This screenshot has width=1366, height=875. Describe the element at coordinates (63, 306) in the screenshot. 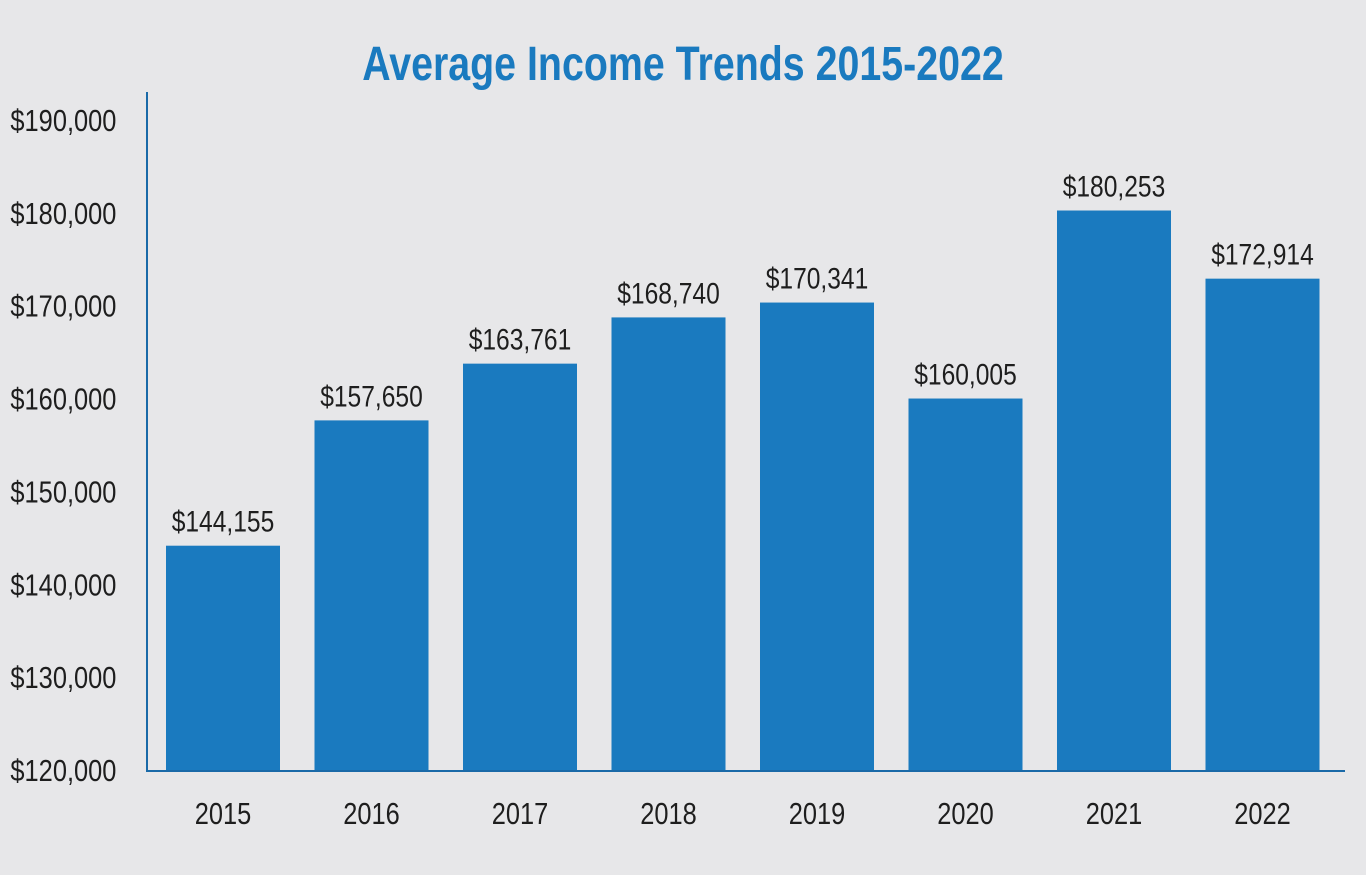

I see `y-tick-label: $170,000` at that location.